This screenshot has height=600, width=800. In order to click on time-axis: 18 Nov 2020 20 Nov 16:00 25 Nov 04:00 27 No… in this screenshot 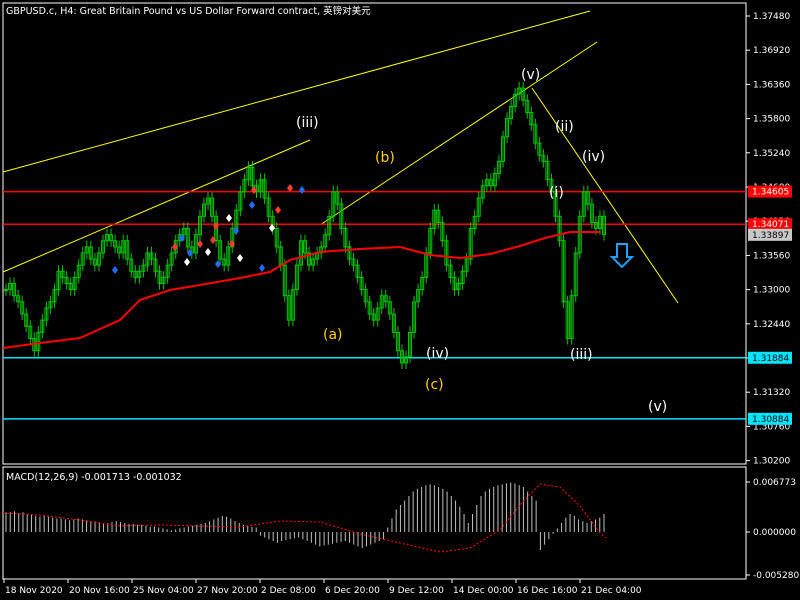, I will do `click(322, 587)`.